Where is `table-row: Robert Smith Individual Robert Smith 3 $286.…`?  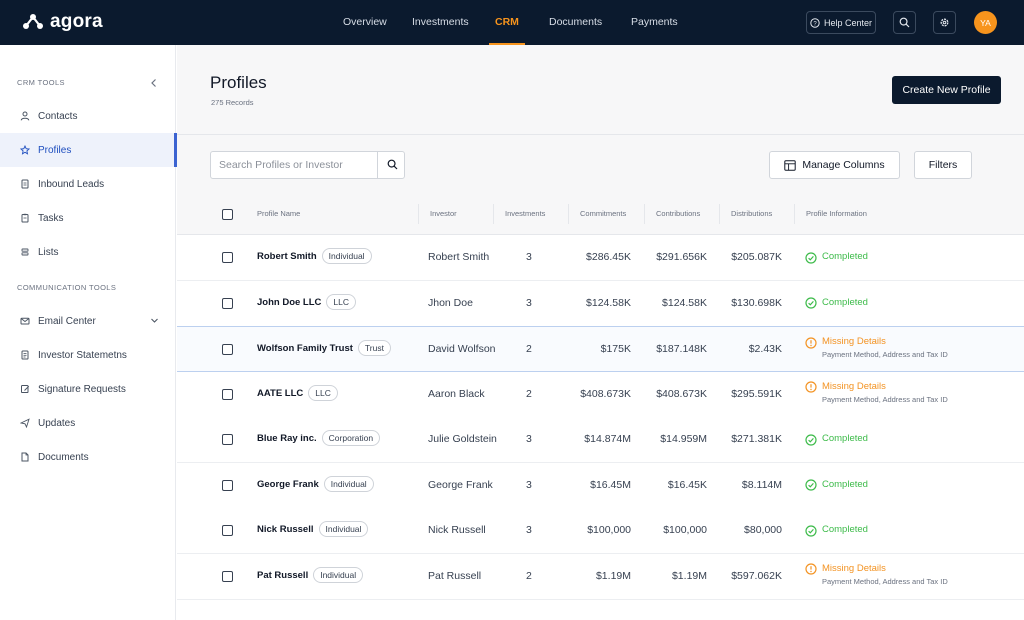 table-row: Robert Smith Individual Robert Smith 3 $286.… is located at coordinates (600, 258).